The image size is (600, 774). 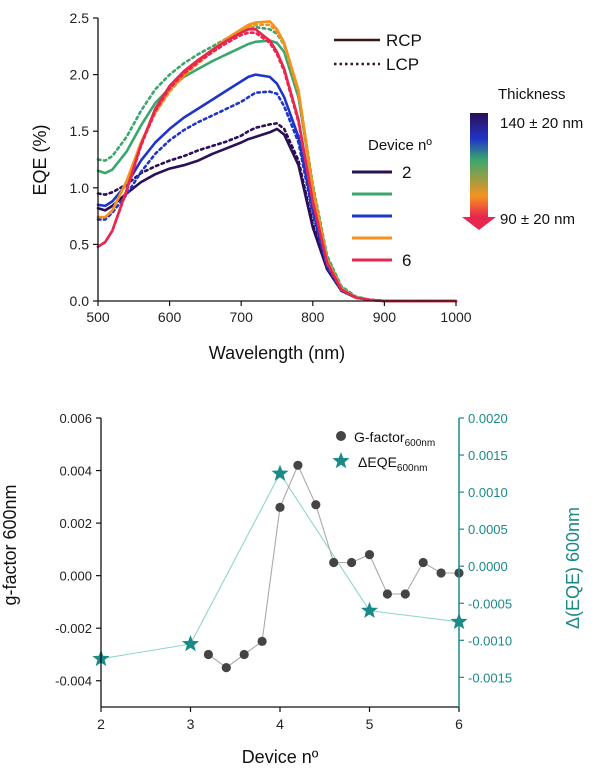 I want to click on colorbar-title: Thickness, so click(x=532, y=94).